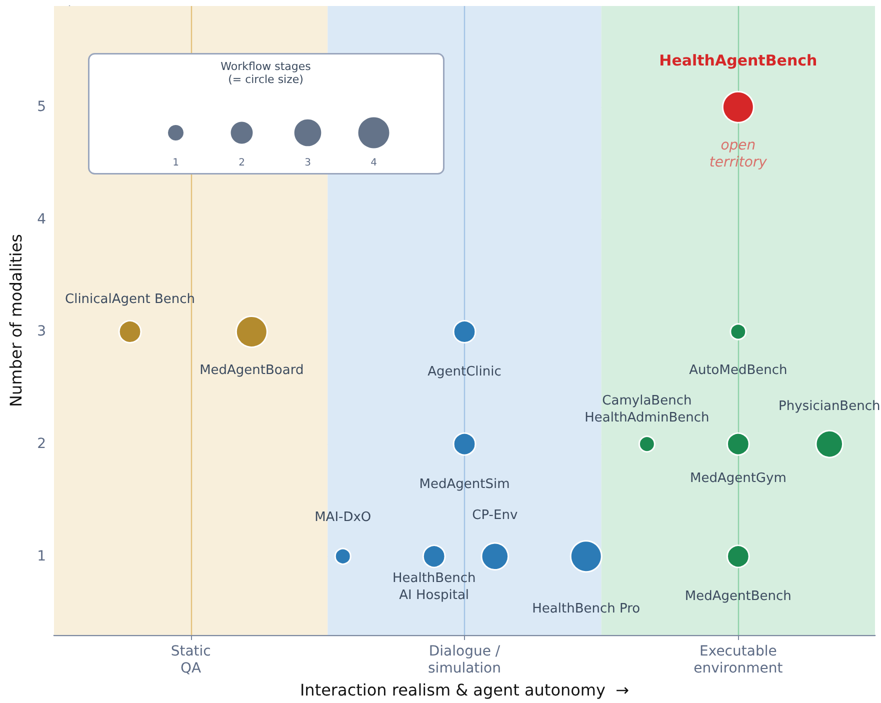 The image size is (881, 703). Describe the element at coordinates (586, 609) in the screenshot. I see `text: HealthBench Pro` at that location.